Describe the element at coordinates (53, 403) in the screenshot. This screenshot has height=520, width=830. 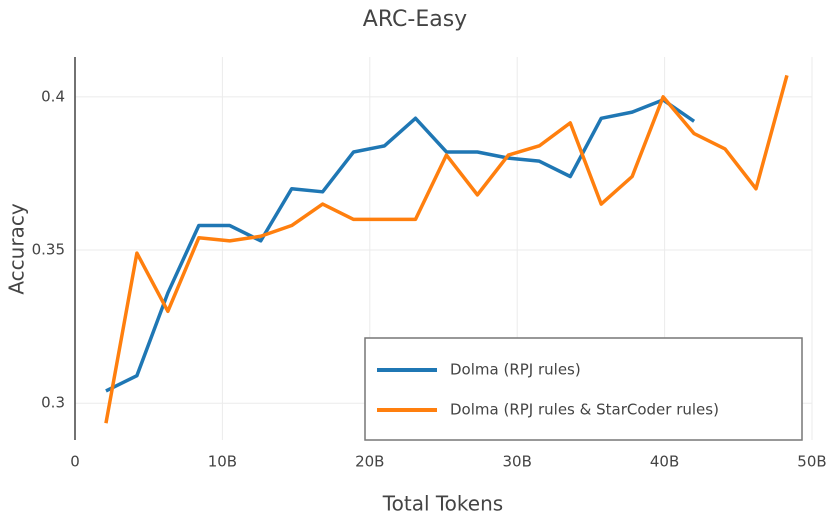
I see `y-tick-label: 0.3` at that location.